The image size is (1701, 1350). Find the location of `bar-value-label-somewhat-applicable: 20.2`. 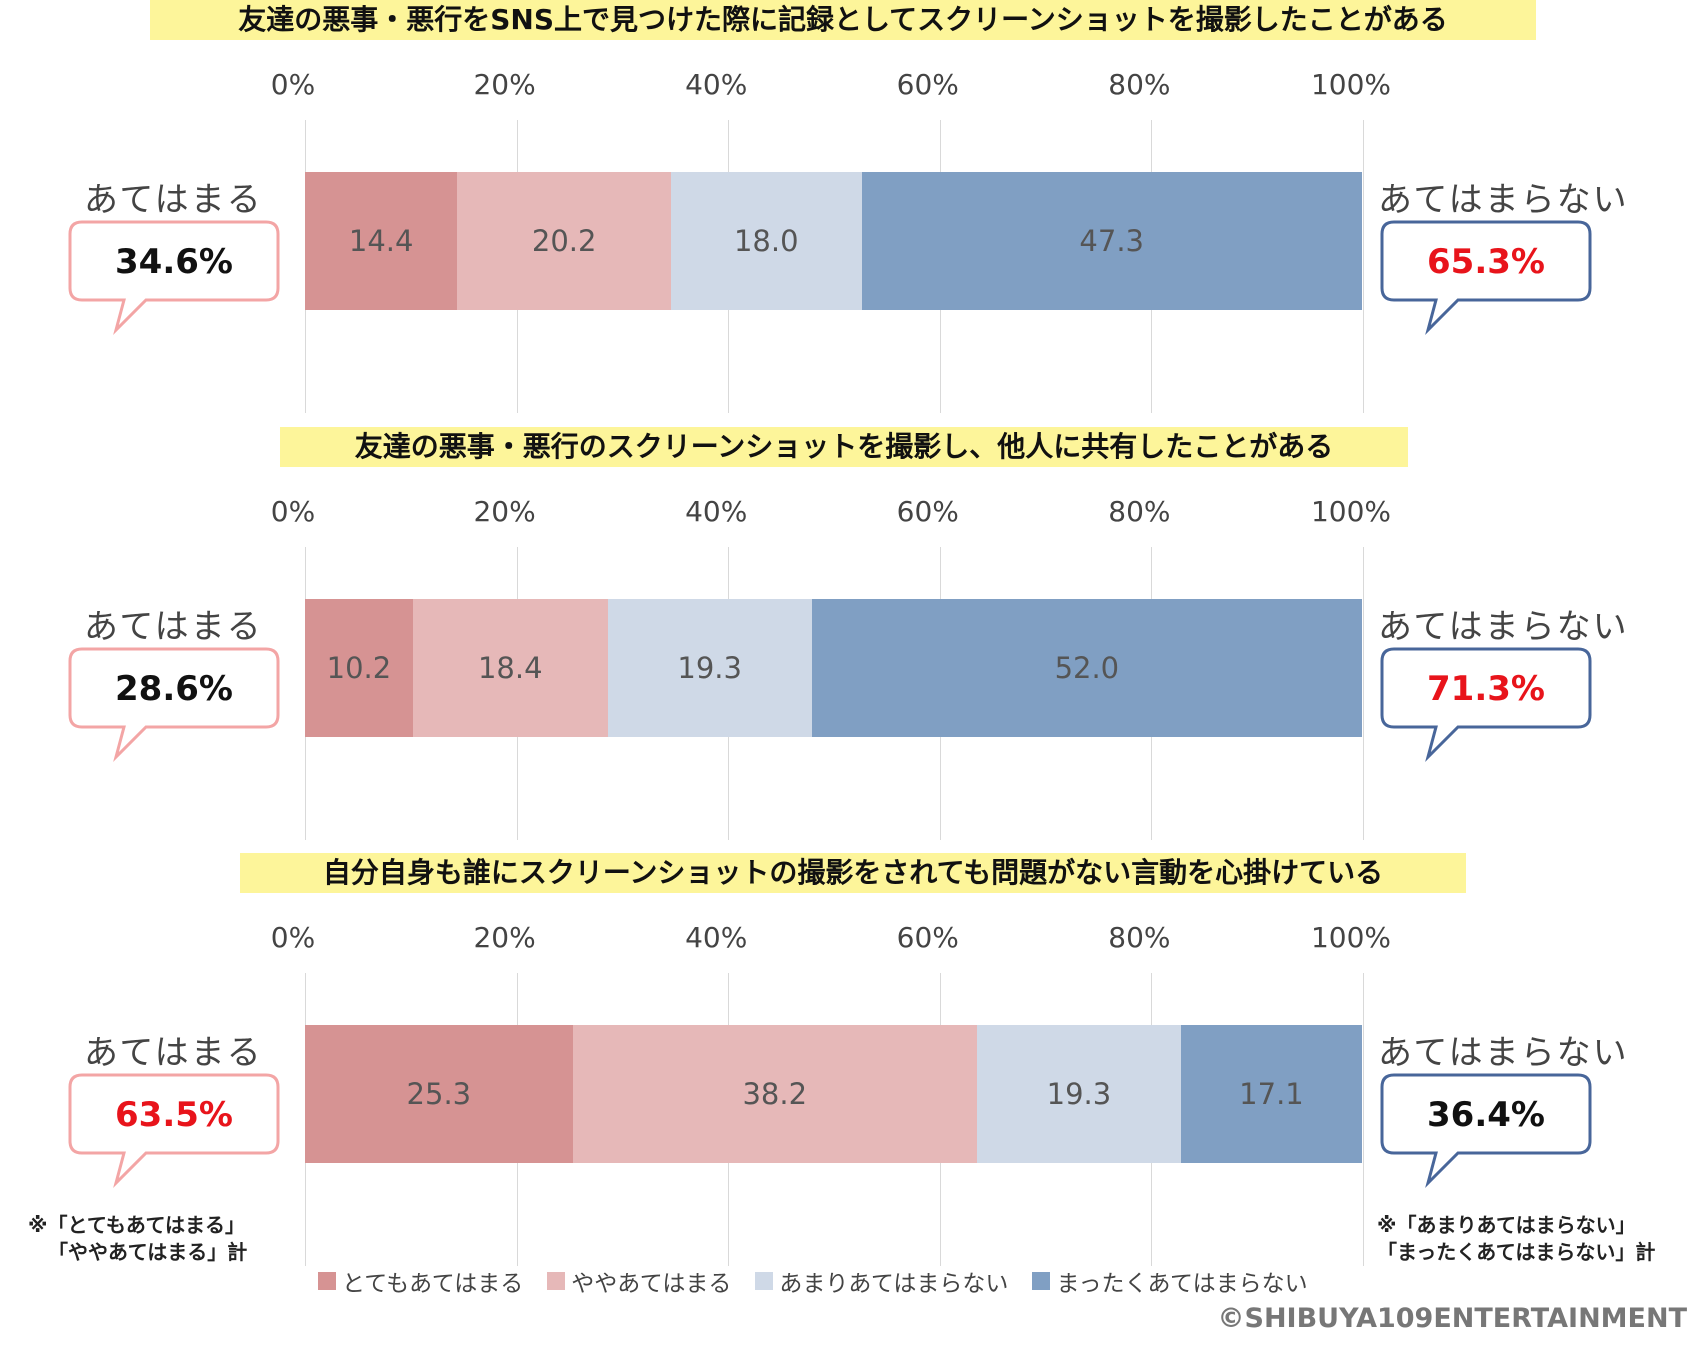

bar-value-label-somewhat-applicable: 20.2 is located at coordinates (564, 241).